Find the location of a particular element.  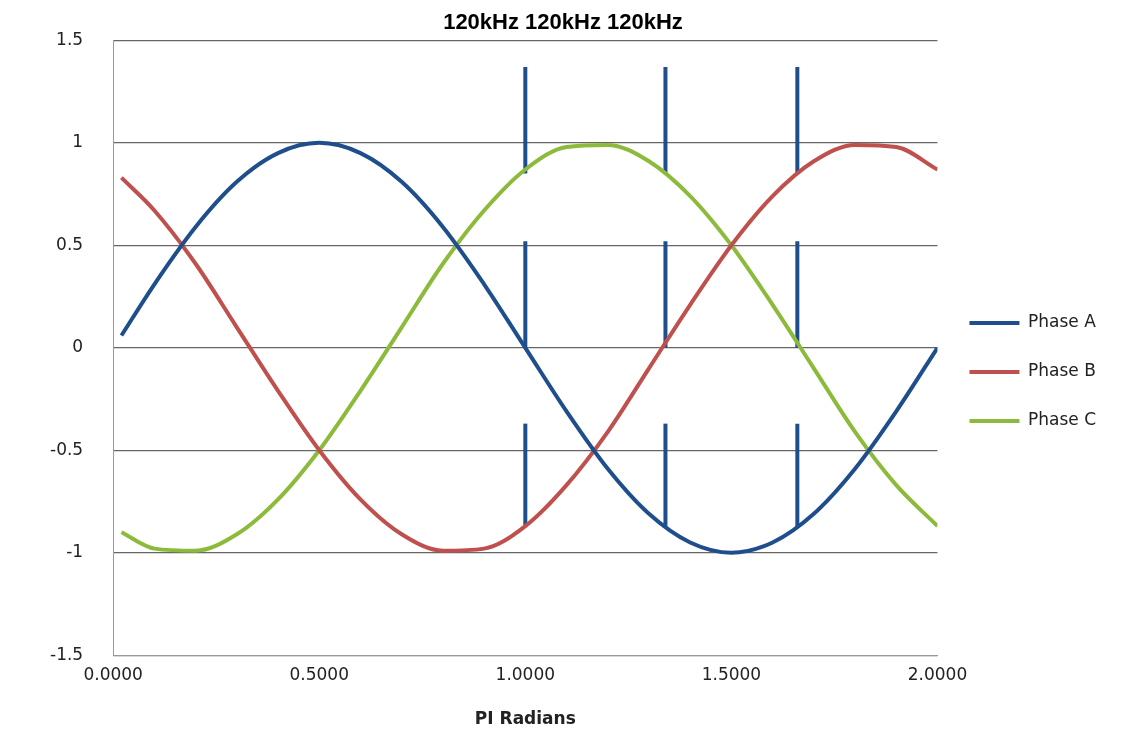

y-tick-label: 0.5 is located at coordinates (70, 243).